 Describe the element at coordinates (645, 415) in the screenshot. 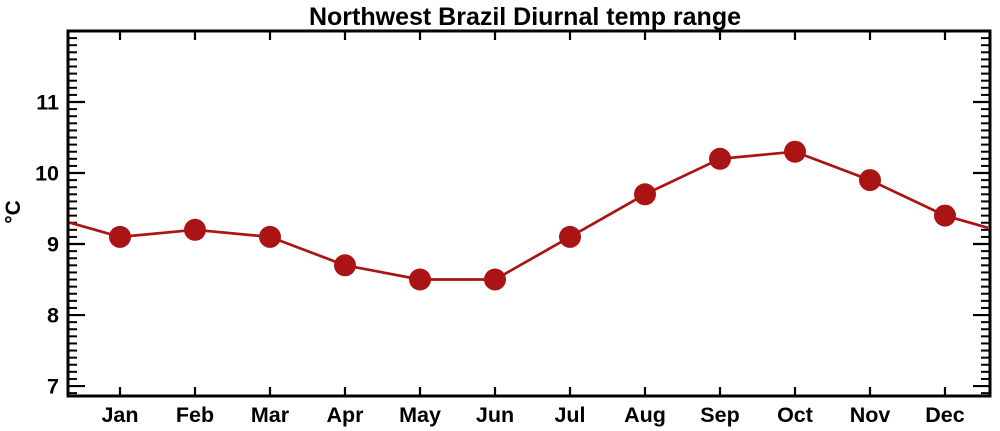

I see `x-tick-label-aug: Aug` at that location.